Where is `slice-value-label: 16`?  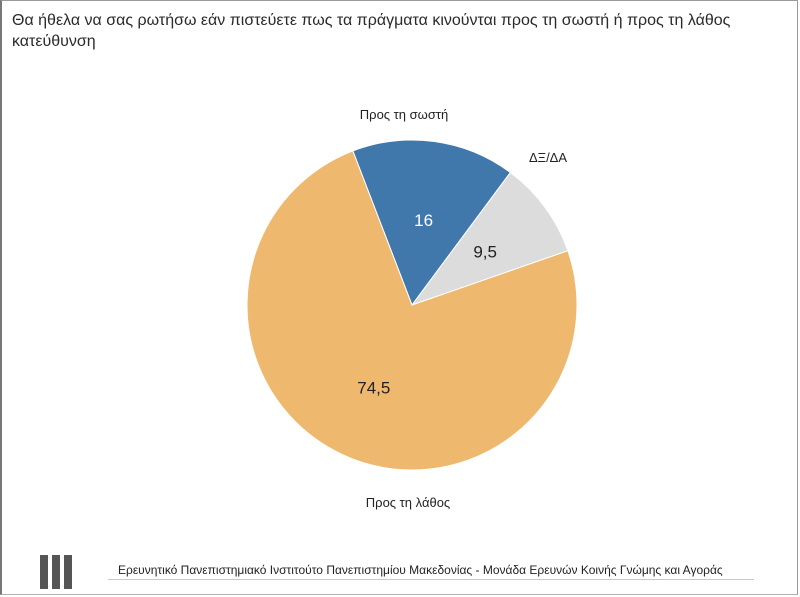 slice-value-label: 16 is located at coordinates (423, 220).